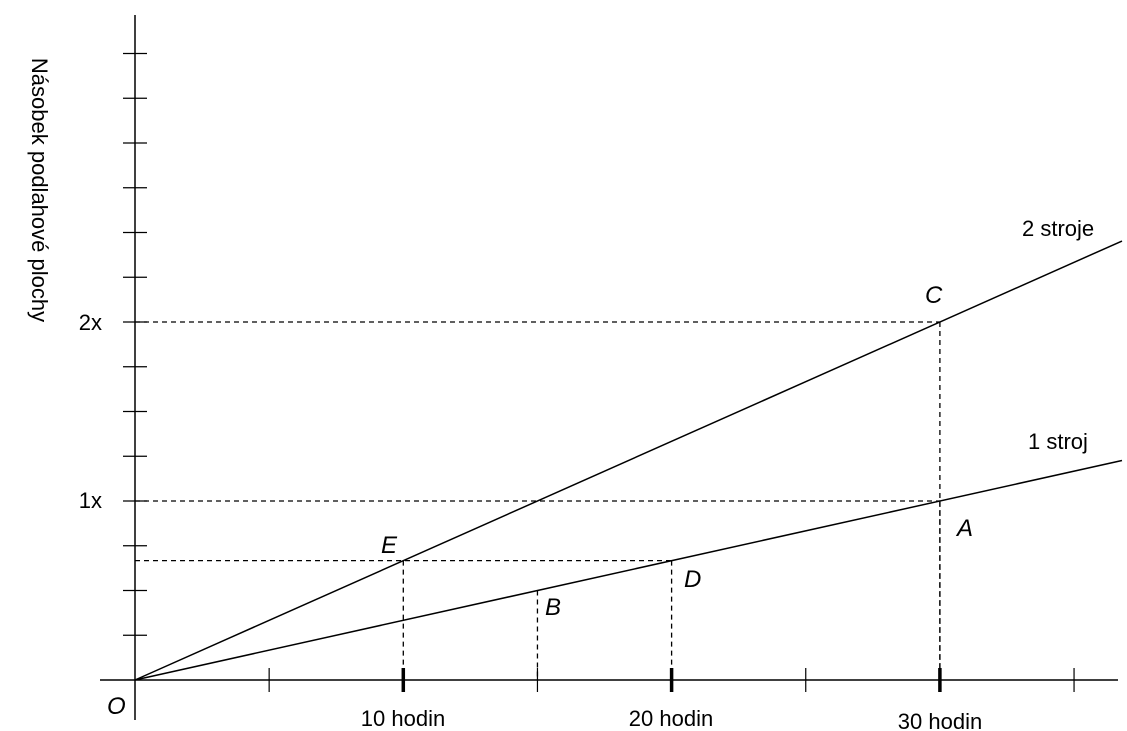  What do you see at coordinates (692, 579) in the screenshot?
I see `point-label-d: D` at bounding box center [692, 579].